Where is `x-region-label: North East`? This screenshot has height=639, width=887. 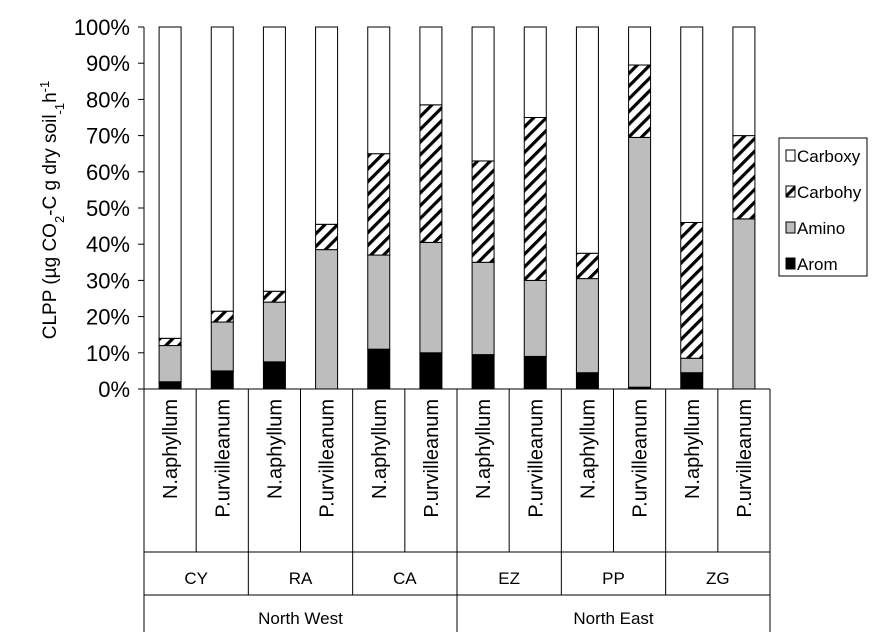 x-region-label: North East is located at coordinates (613, 618).